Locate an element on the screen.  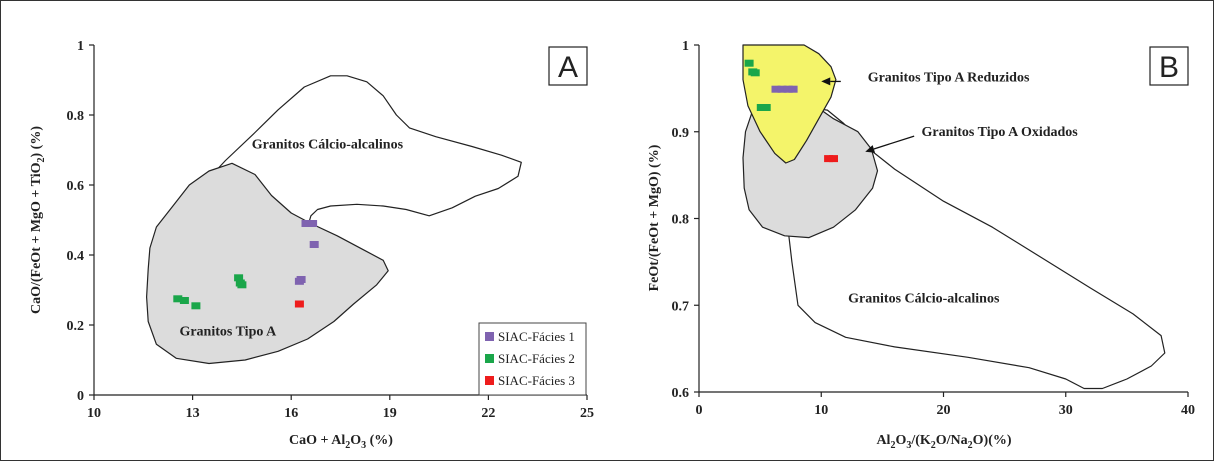
panel-a-x-ticks: 10 13 16 19 22 25 is located at coordinates (340, 408).